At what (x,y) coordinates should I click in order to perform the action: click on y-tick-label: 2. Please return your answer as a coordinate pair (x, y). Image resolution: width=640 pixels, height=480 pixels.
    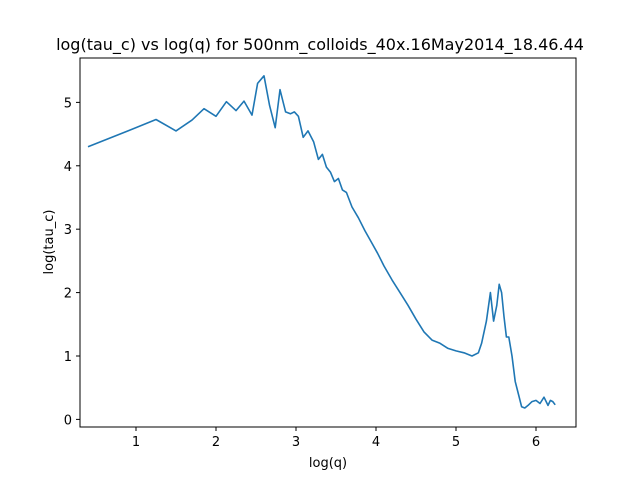
    Looking at the image, I should click on (68, 294).